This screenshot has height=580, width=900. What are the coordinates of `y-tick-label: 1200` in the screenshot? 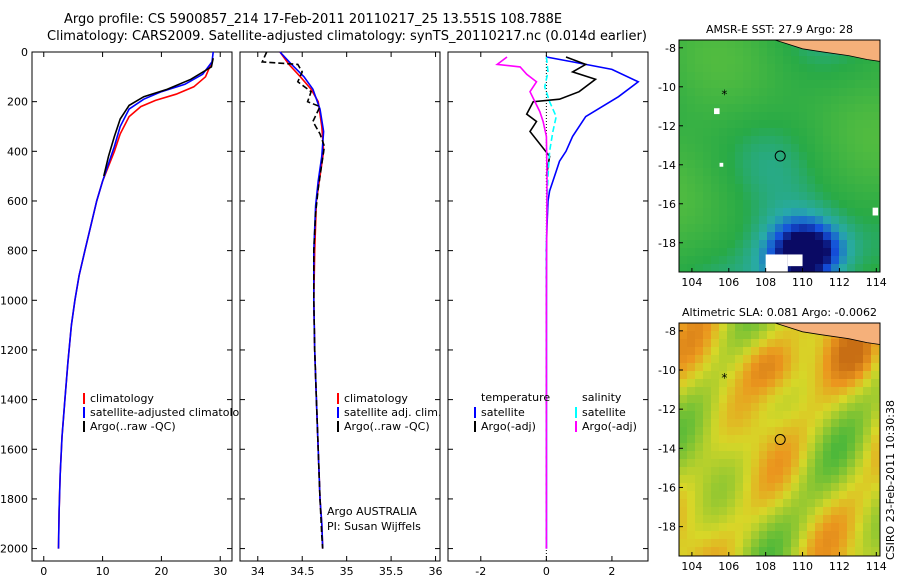 It's located at (14, 350).